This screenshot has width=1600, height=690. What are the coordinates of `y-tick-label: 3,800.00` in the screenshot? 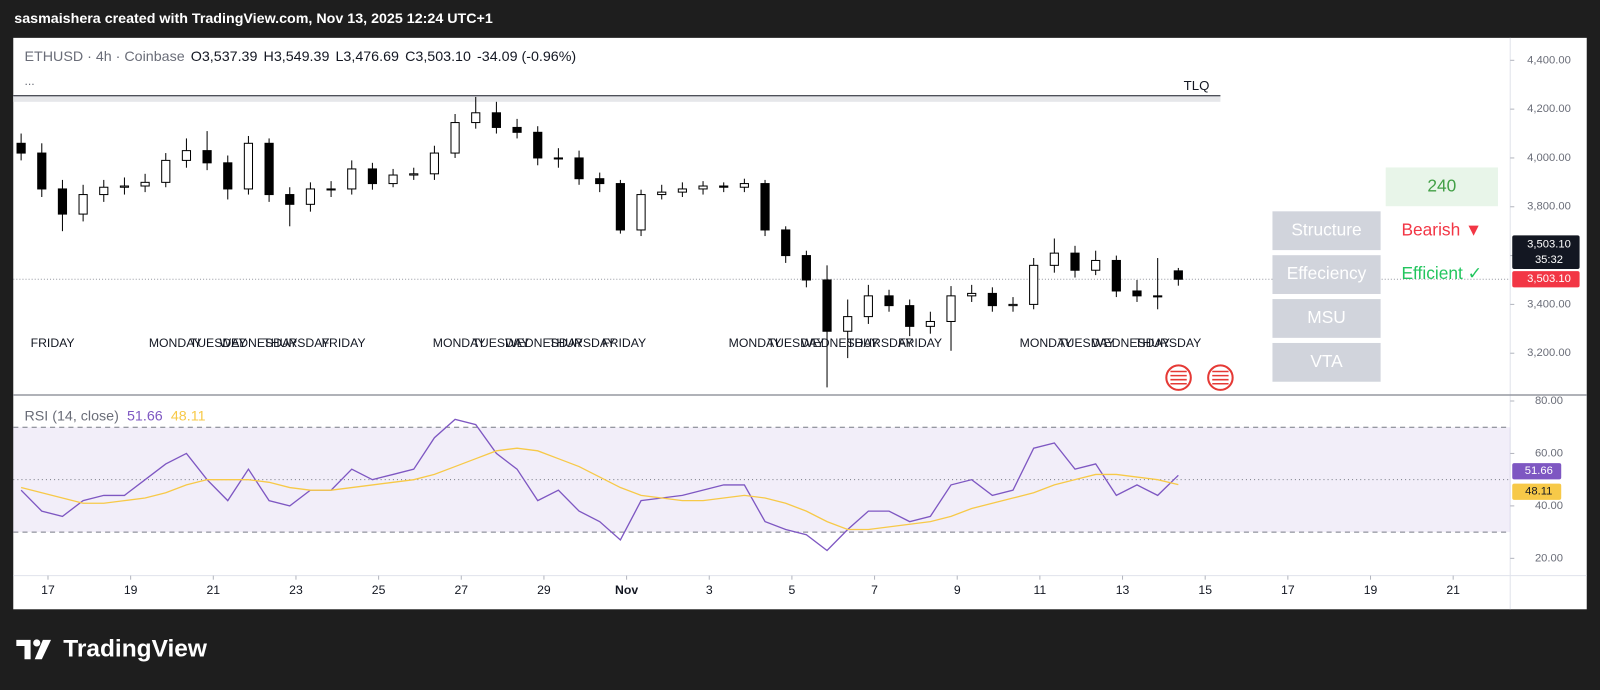 It's located at (1549, 207).